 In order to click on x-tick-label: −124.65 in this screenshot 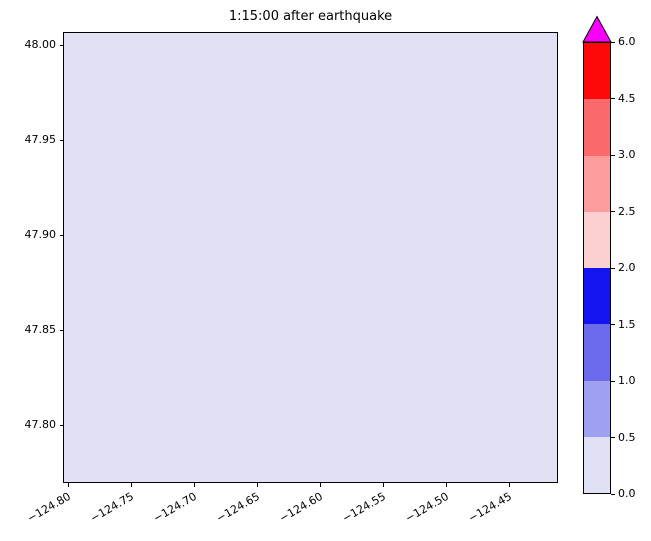, I will do `click(238, 507)`.